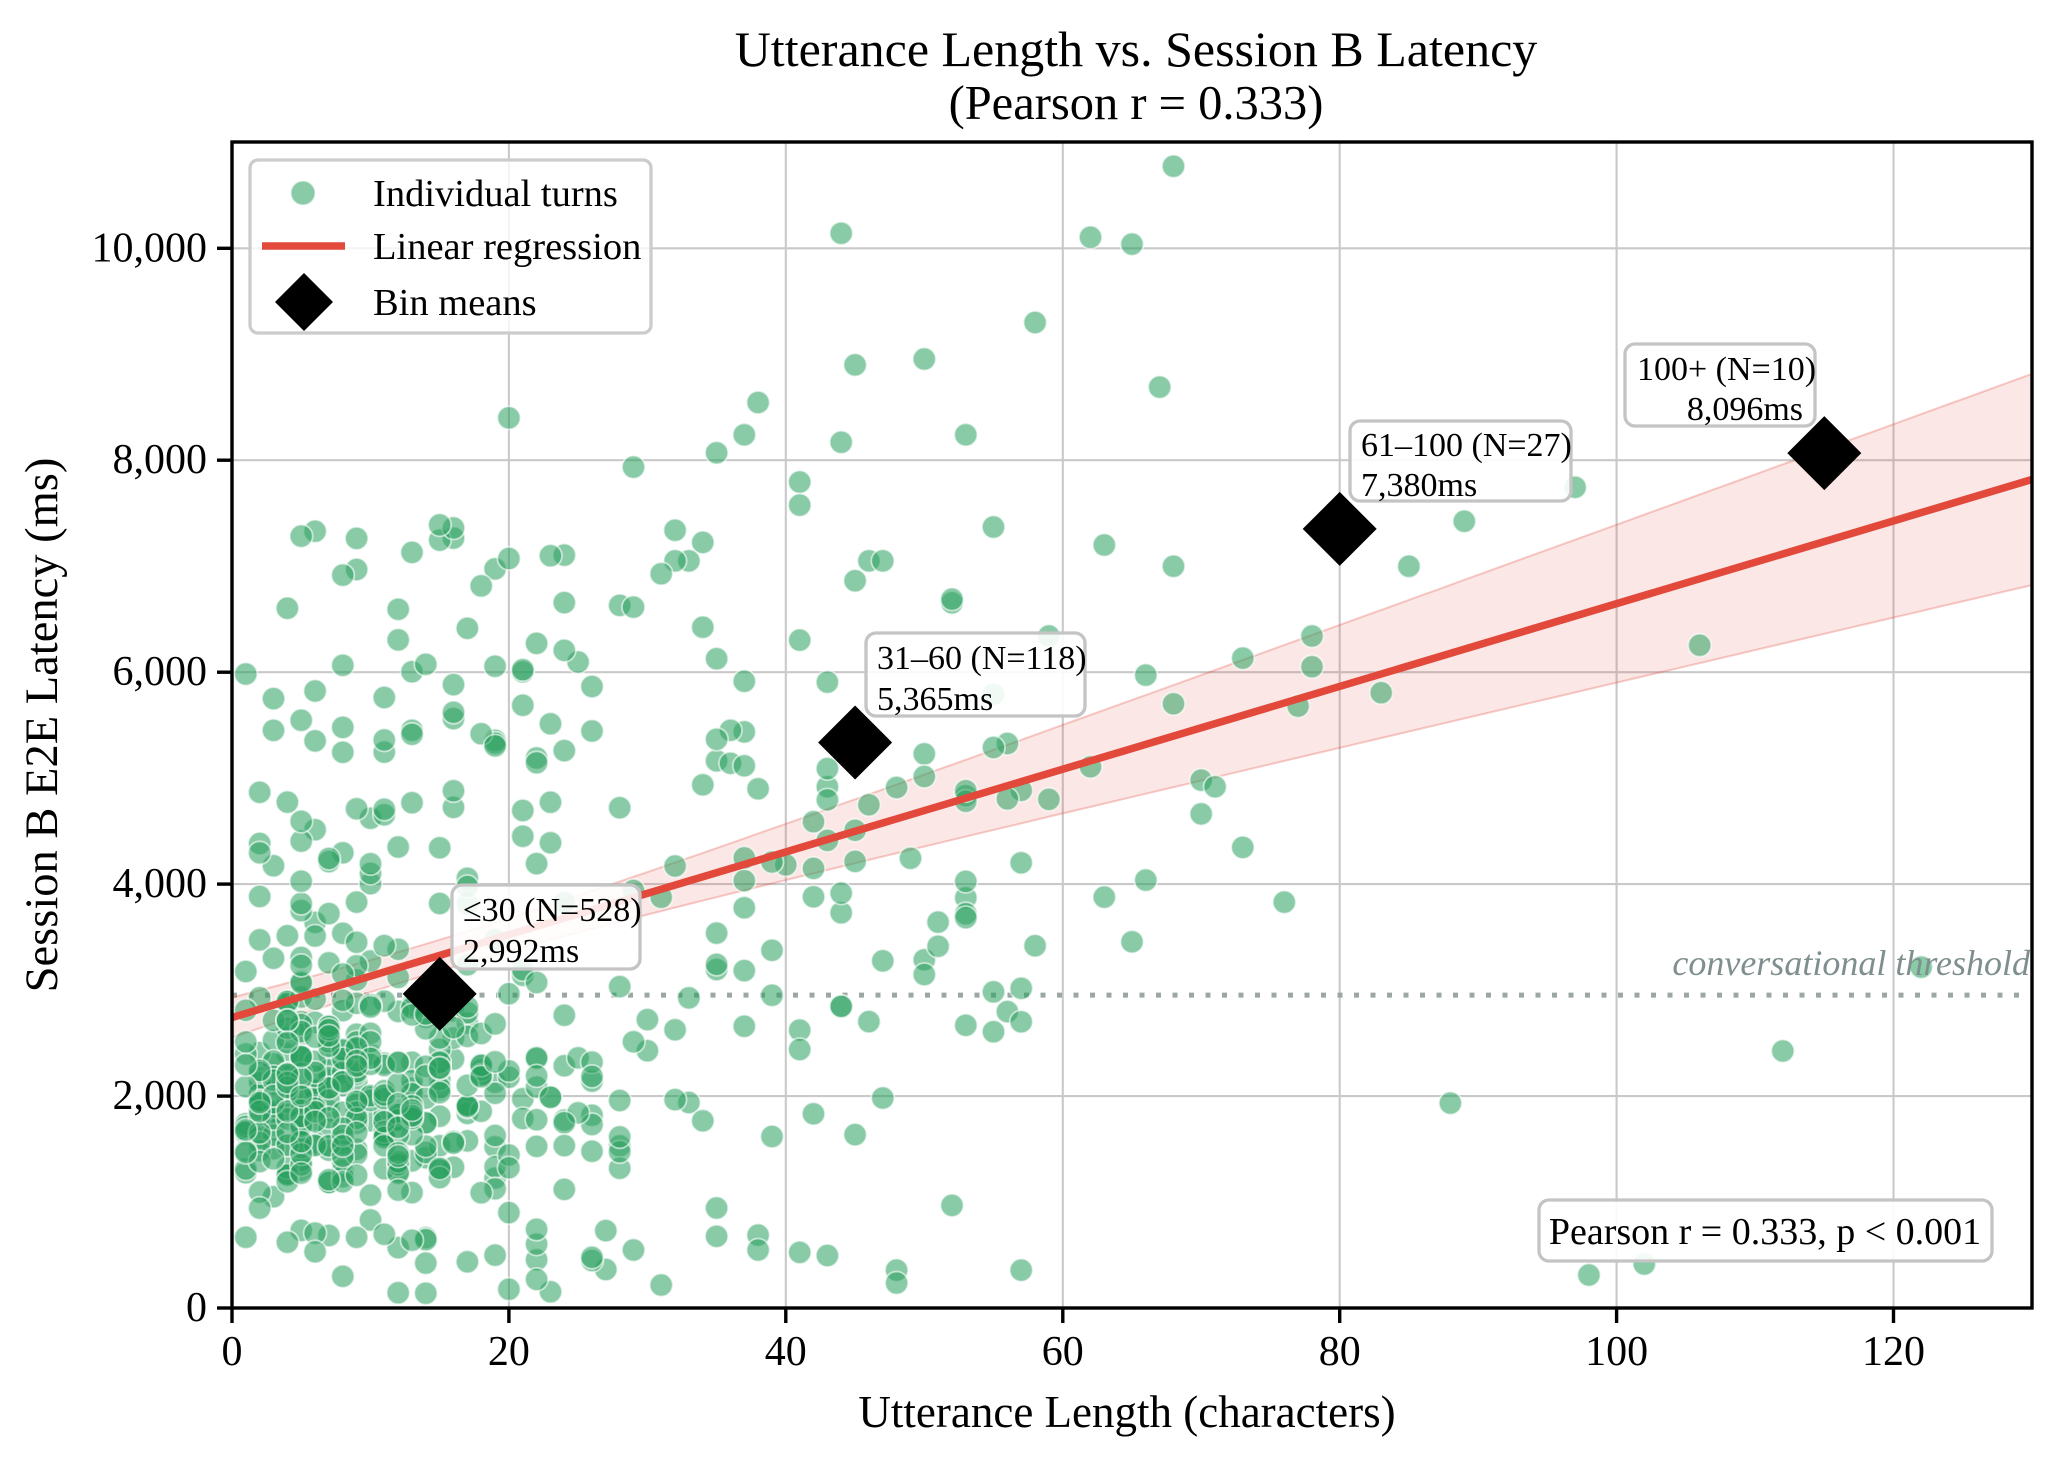  I want to click on svg-text: 100+ (N=10), so click(1726, 369).